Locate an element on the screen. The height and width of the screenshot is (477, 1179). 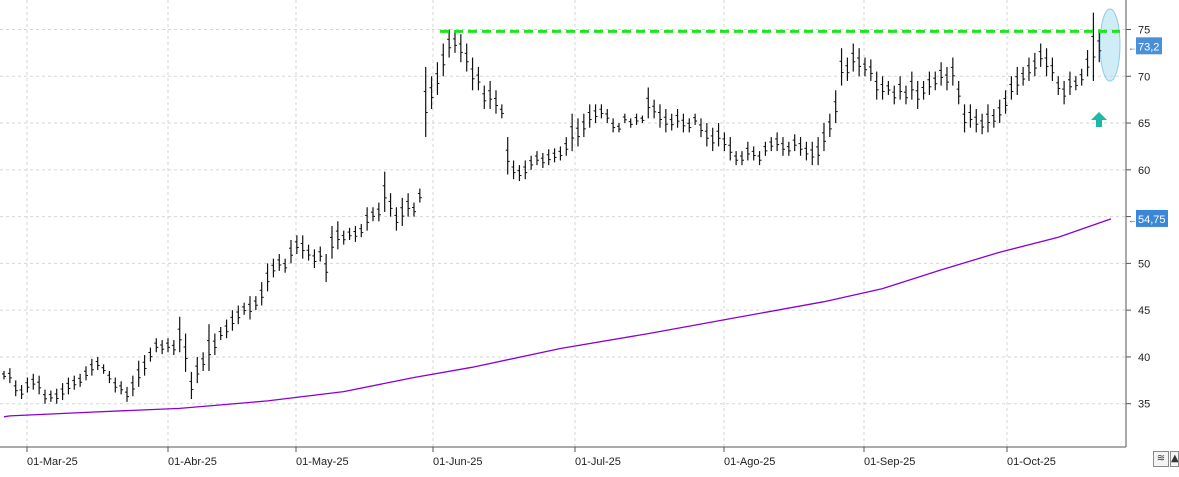
last-price-badge is located at coordinates (1149, 46).